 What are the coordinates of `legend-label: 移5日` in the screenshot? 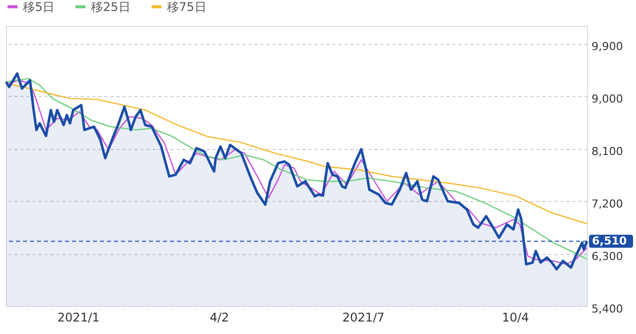 It's located at (39, 7).